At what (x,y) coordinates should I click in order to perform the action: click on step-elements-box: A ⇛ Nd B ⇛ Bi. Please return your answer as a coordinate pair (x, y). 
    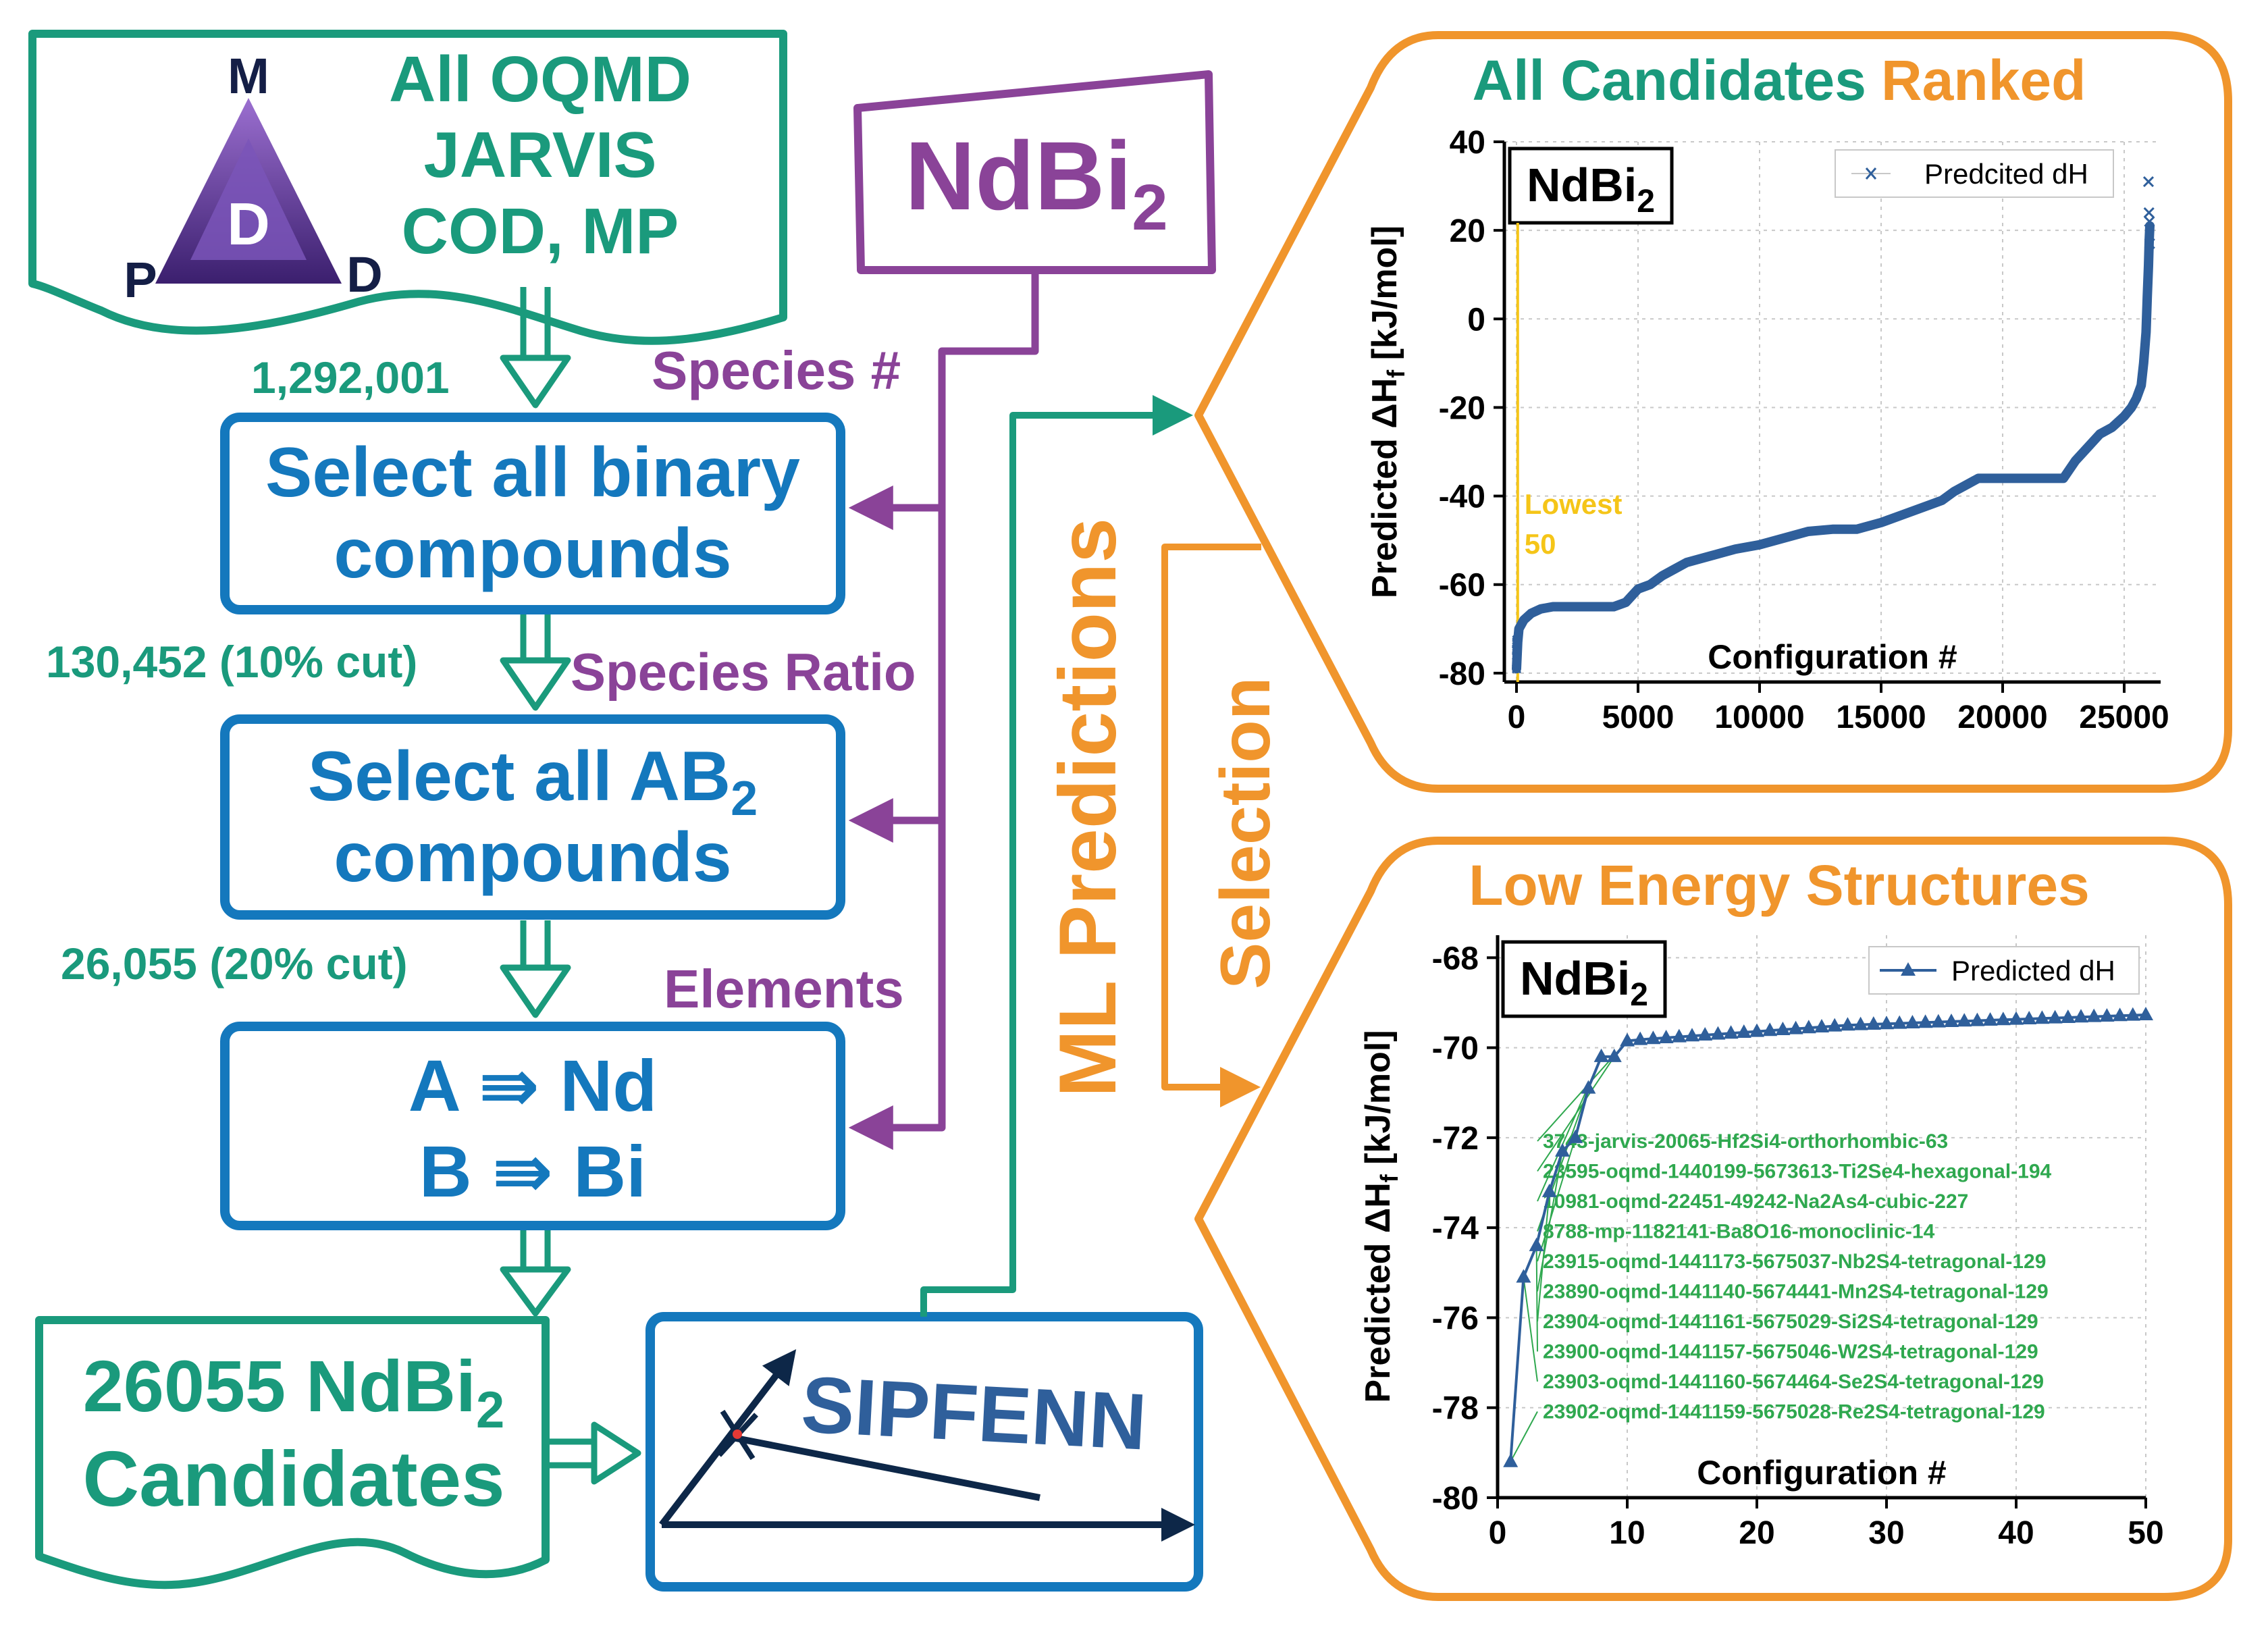
    Looking at the image, I should click on (532, 1126).